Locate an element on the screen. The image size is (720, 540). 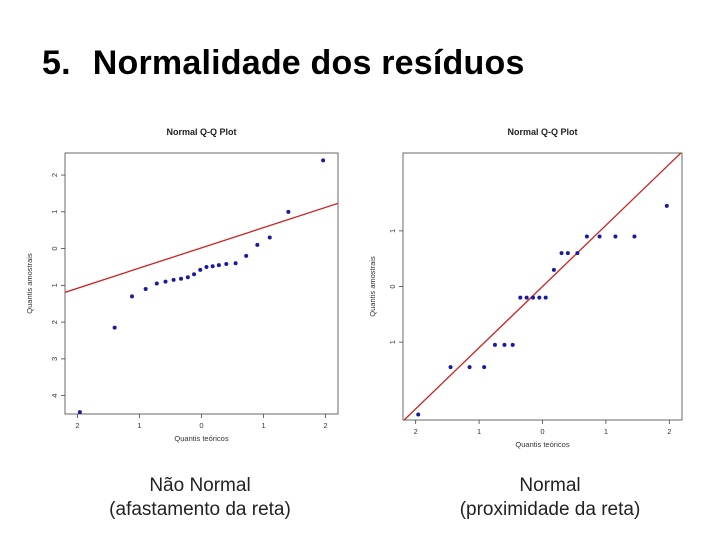
caption-left-line2: (afastamento da reta) is located at coordinates (200, 509).